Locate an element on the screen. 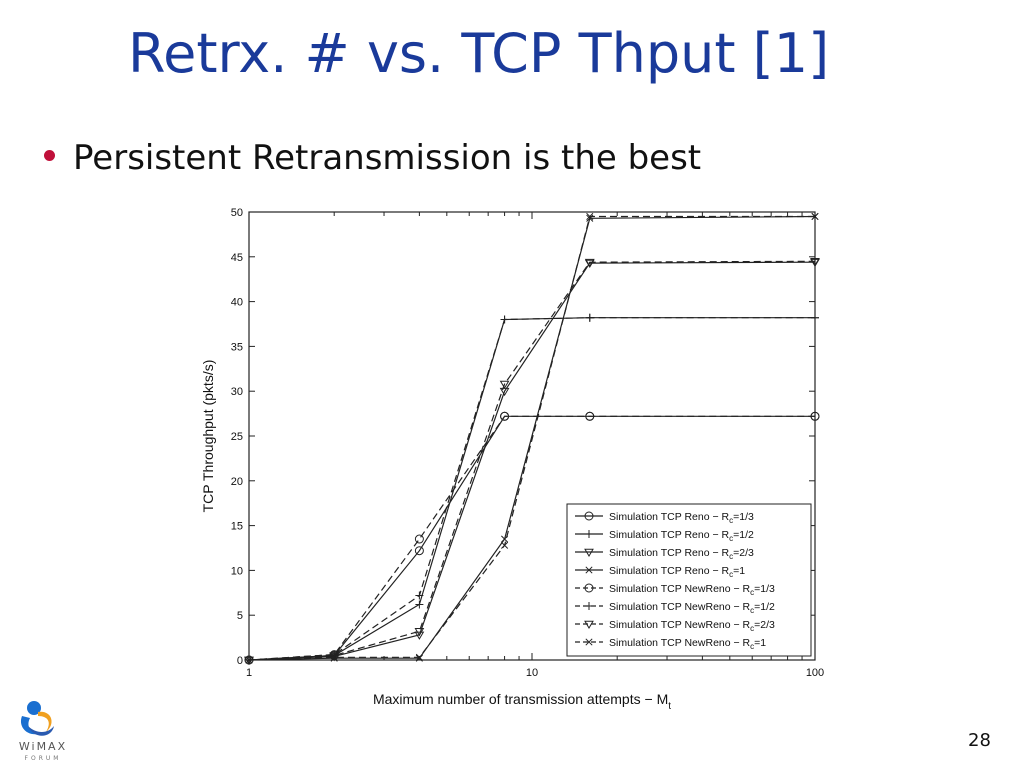 The image size is (1024, 768). slide-title: Retrx. # vs. TCP Thput [1] is located at coordinates (479, 53).